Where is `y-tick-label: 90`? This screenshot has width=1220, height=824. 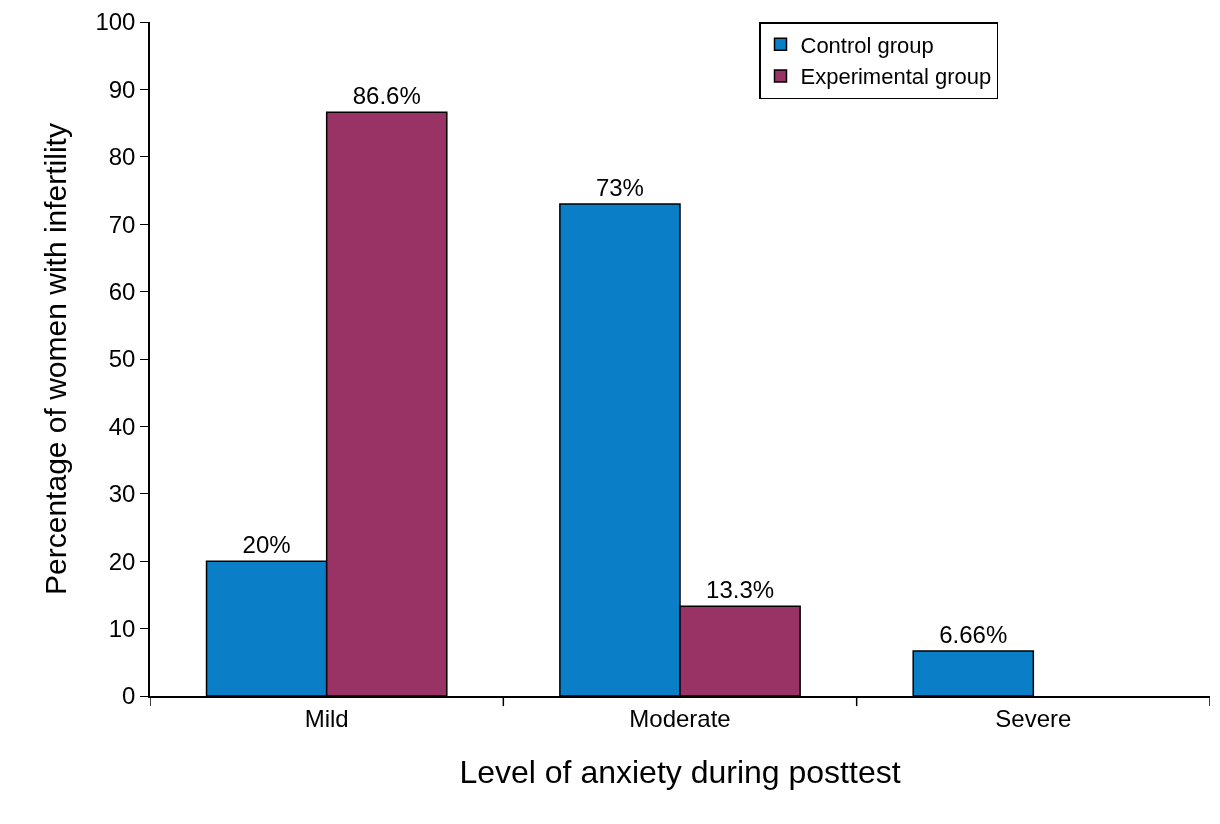
y-tick-label: 90 is located at coordinates (122, 89).